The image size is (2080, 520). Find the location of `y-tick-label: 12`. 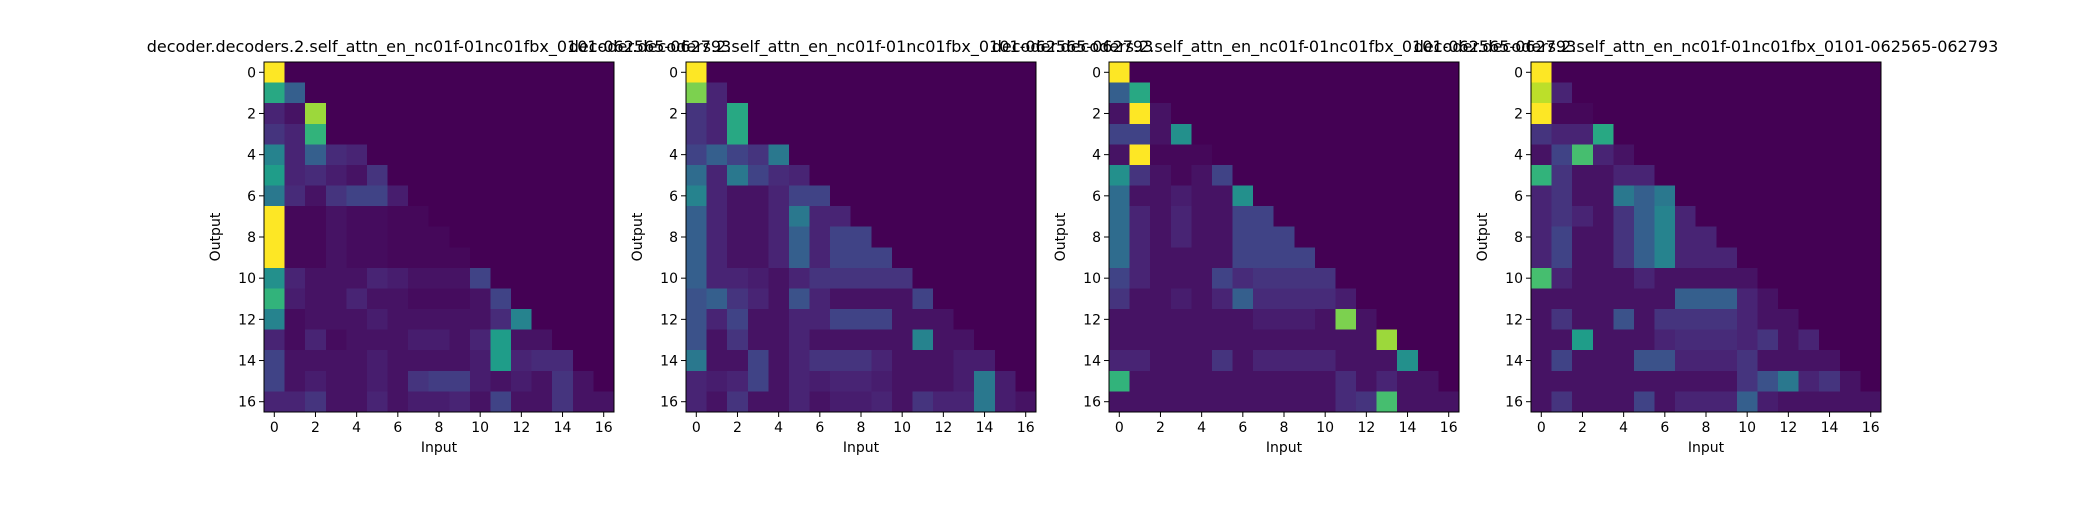

y-tick-label: 12 is located at coordinates (247, 320).